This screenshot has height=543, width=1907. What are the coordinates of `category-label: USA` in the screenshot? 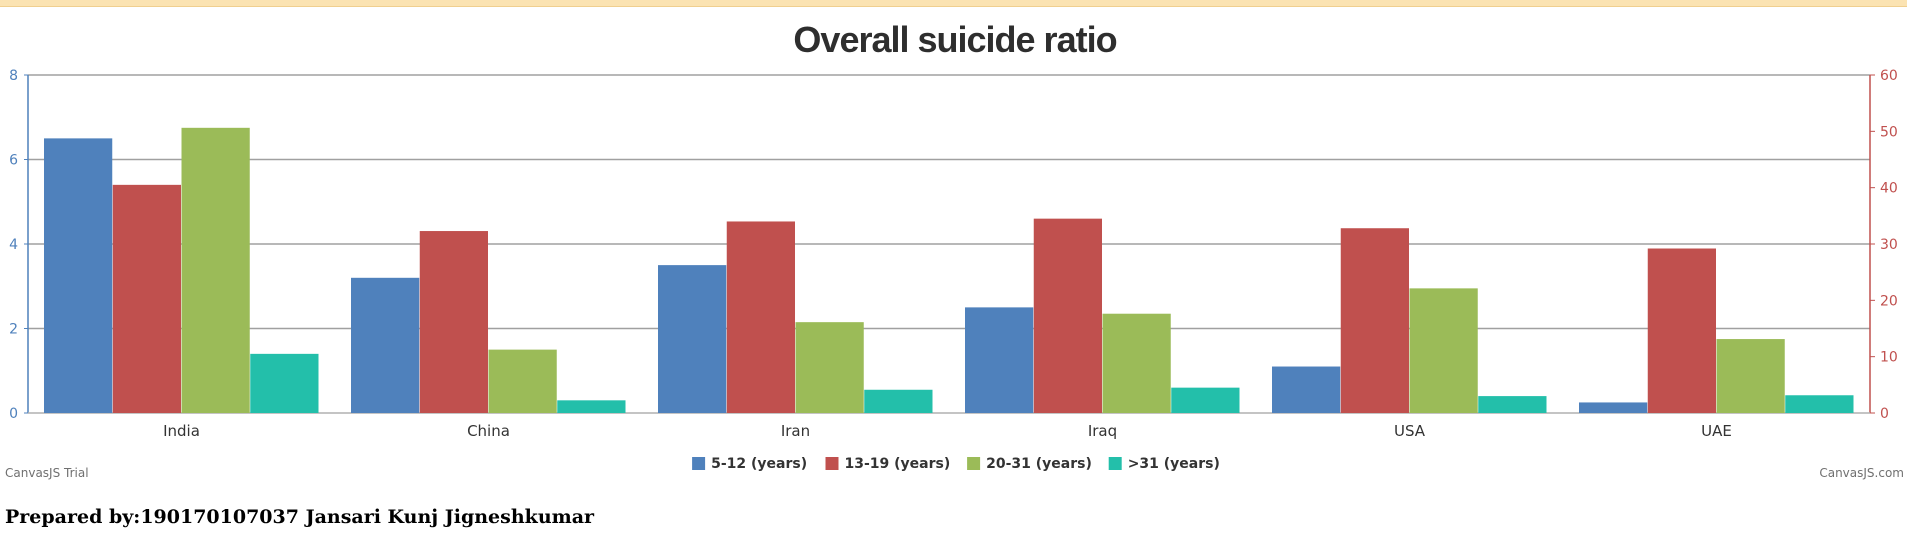 It's located at (1410, 431).